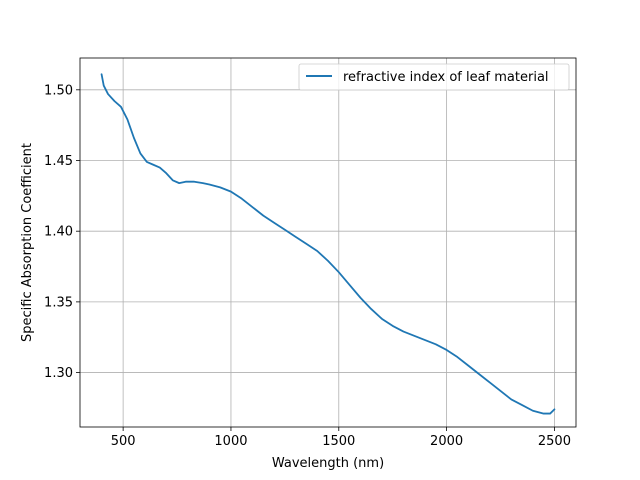 This screenshot has height=480, width=640. I want to click on legend-box, so click(434, 77).